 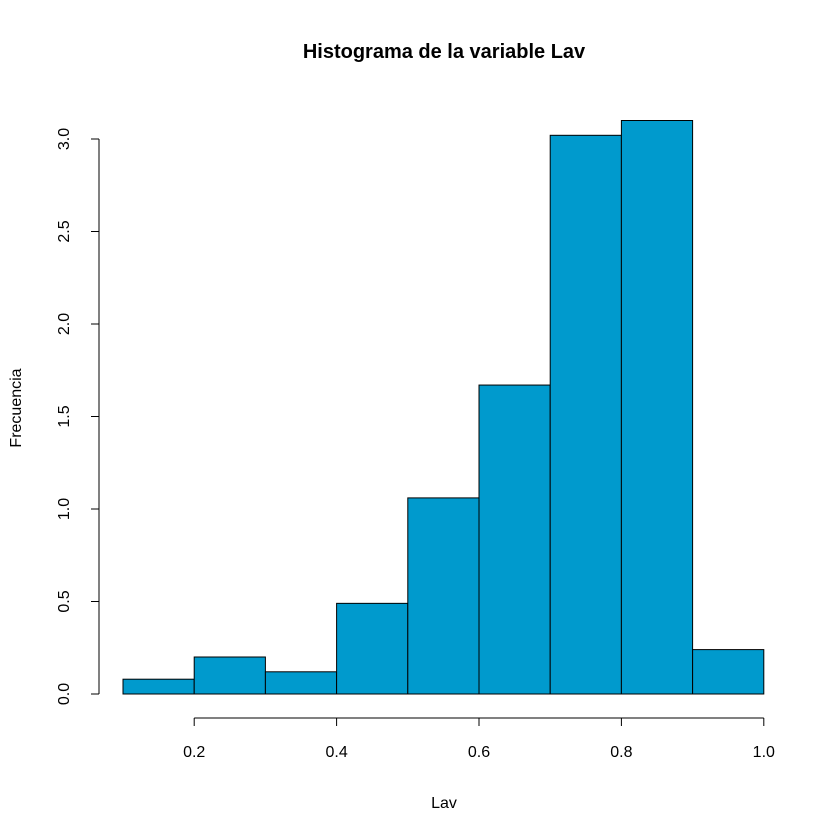 What do you see at coordinates (444, 803) in the screenshot?
I see `x-axis-label: Lav` at bounding box center [444, 803].